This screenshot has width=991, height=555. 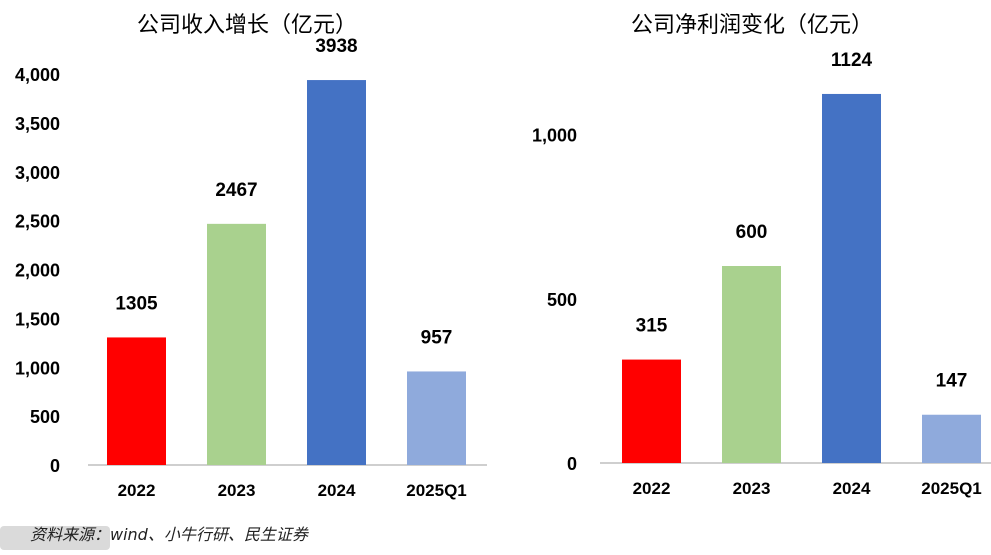 I want to click on data-label: 3938, so click(x=336, y=46).